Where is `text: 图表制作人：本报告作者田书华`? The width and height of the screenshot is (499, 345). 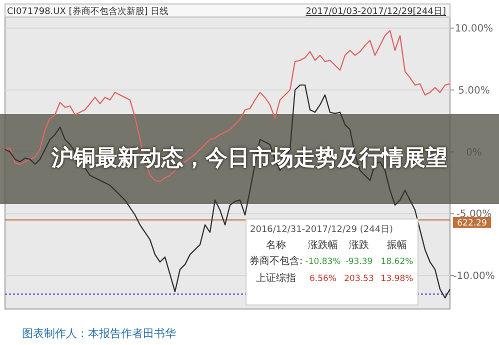
text: 图表制作人：本报告作者田书华 is located at coordinates (99, 333).